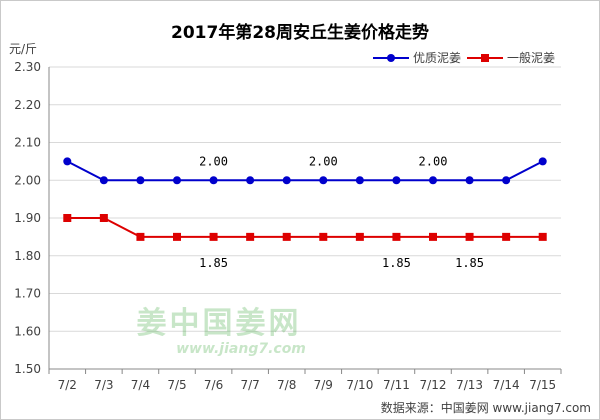  What do you see at coordinates (27, 331) in the screenshot?
I see `y-tick-label: 1.60` at bounding box center [27, 331].